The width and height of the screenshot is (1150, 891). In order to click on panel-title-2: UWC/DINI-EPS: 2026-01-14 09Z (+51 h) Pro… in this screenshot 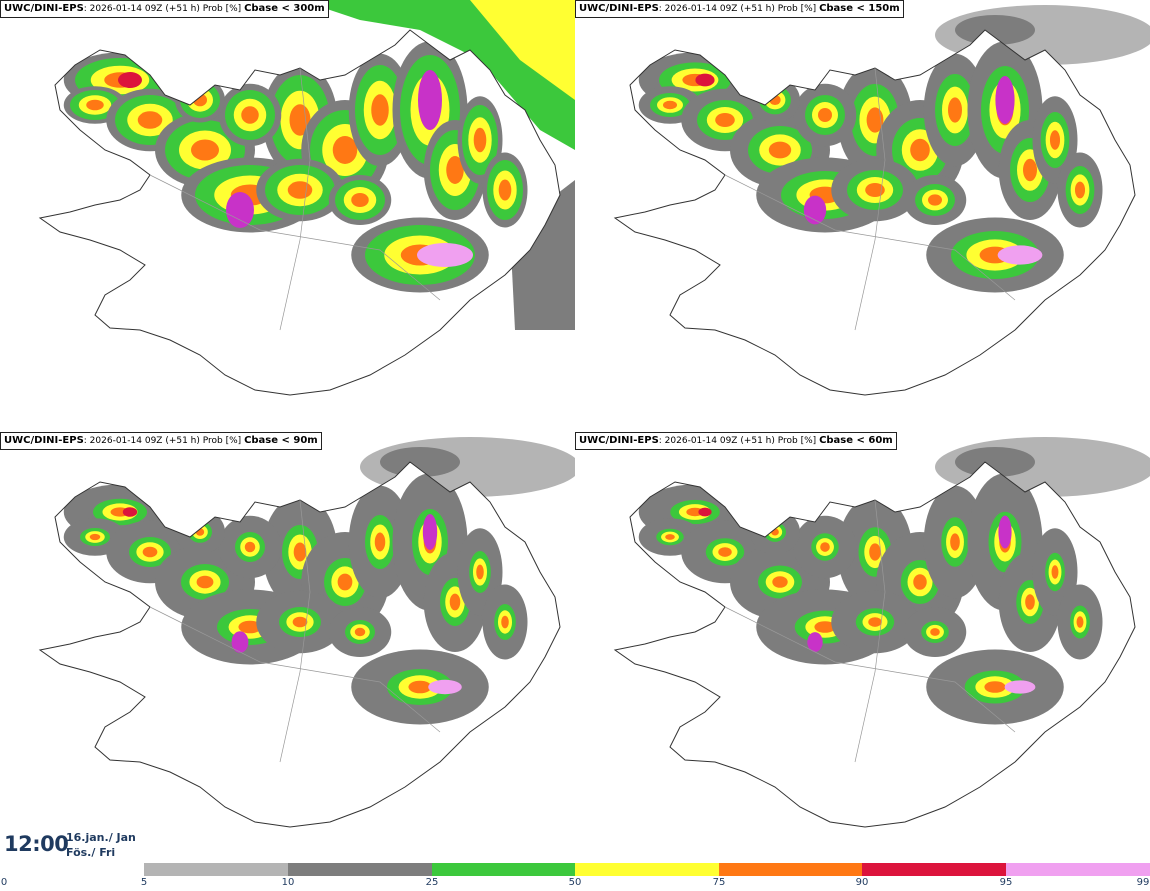, I will do `click(739, 9)`.